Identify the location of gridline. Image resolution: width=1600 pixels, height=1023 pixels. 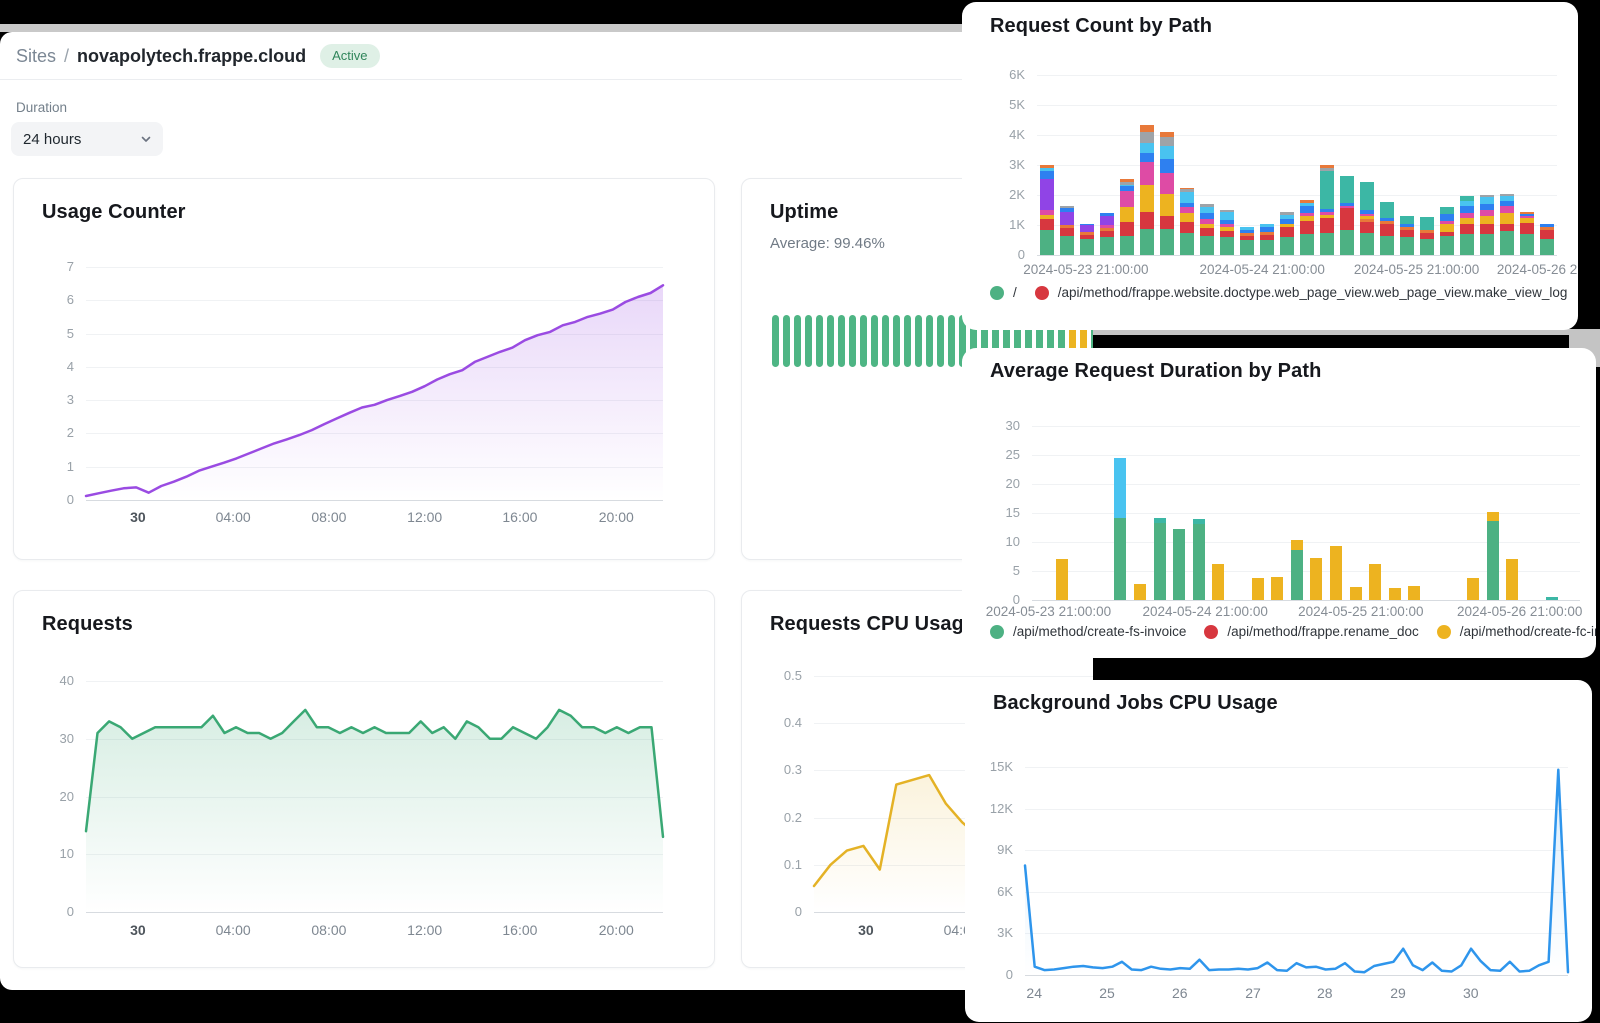
(374, 367).